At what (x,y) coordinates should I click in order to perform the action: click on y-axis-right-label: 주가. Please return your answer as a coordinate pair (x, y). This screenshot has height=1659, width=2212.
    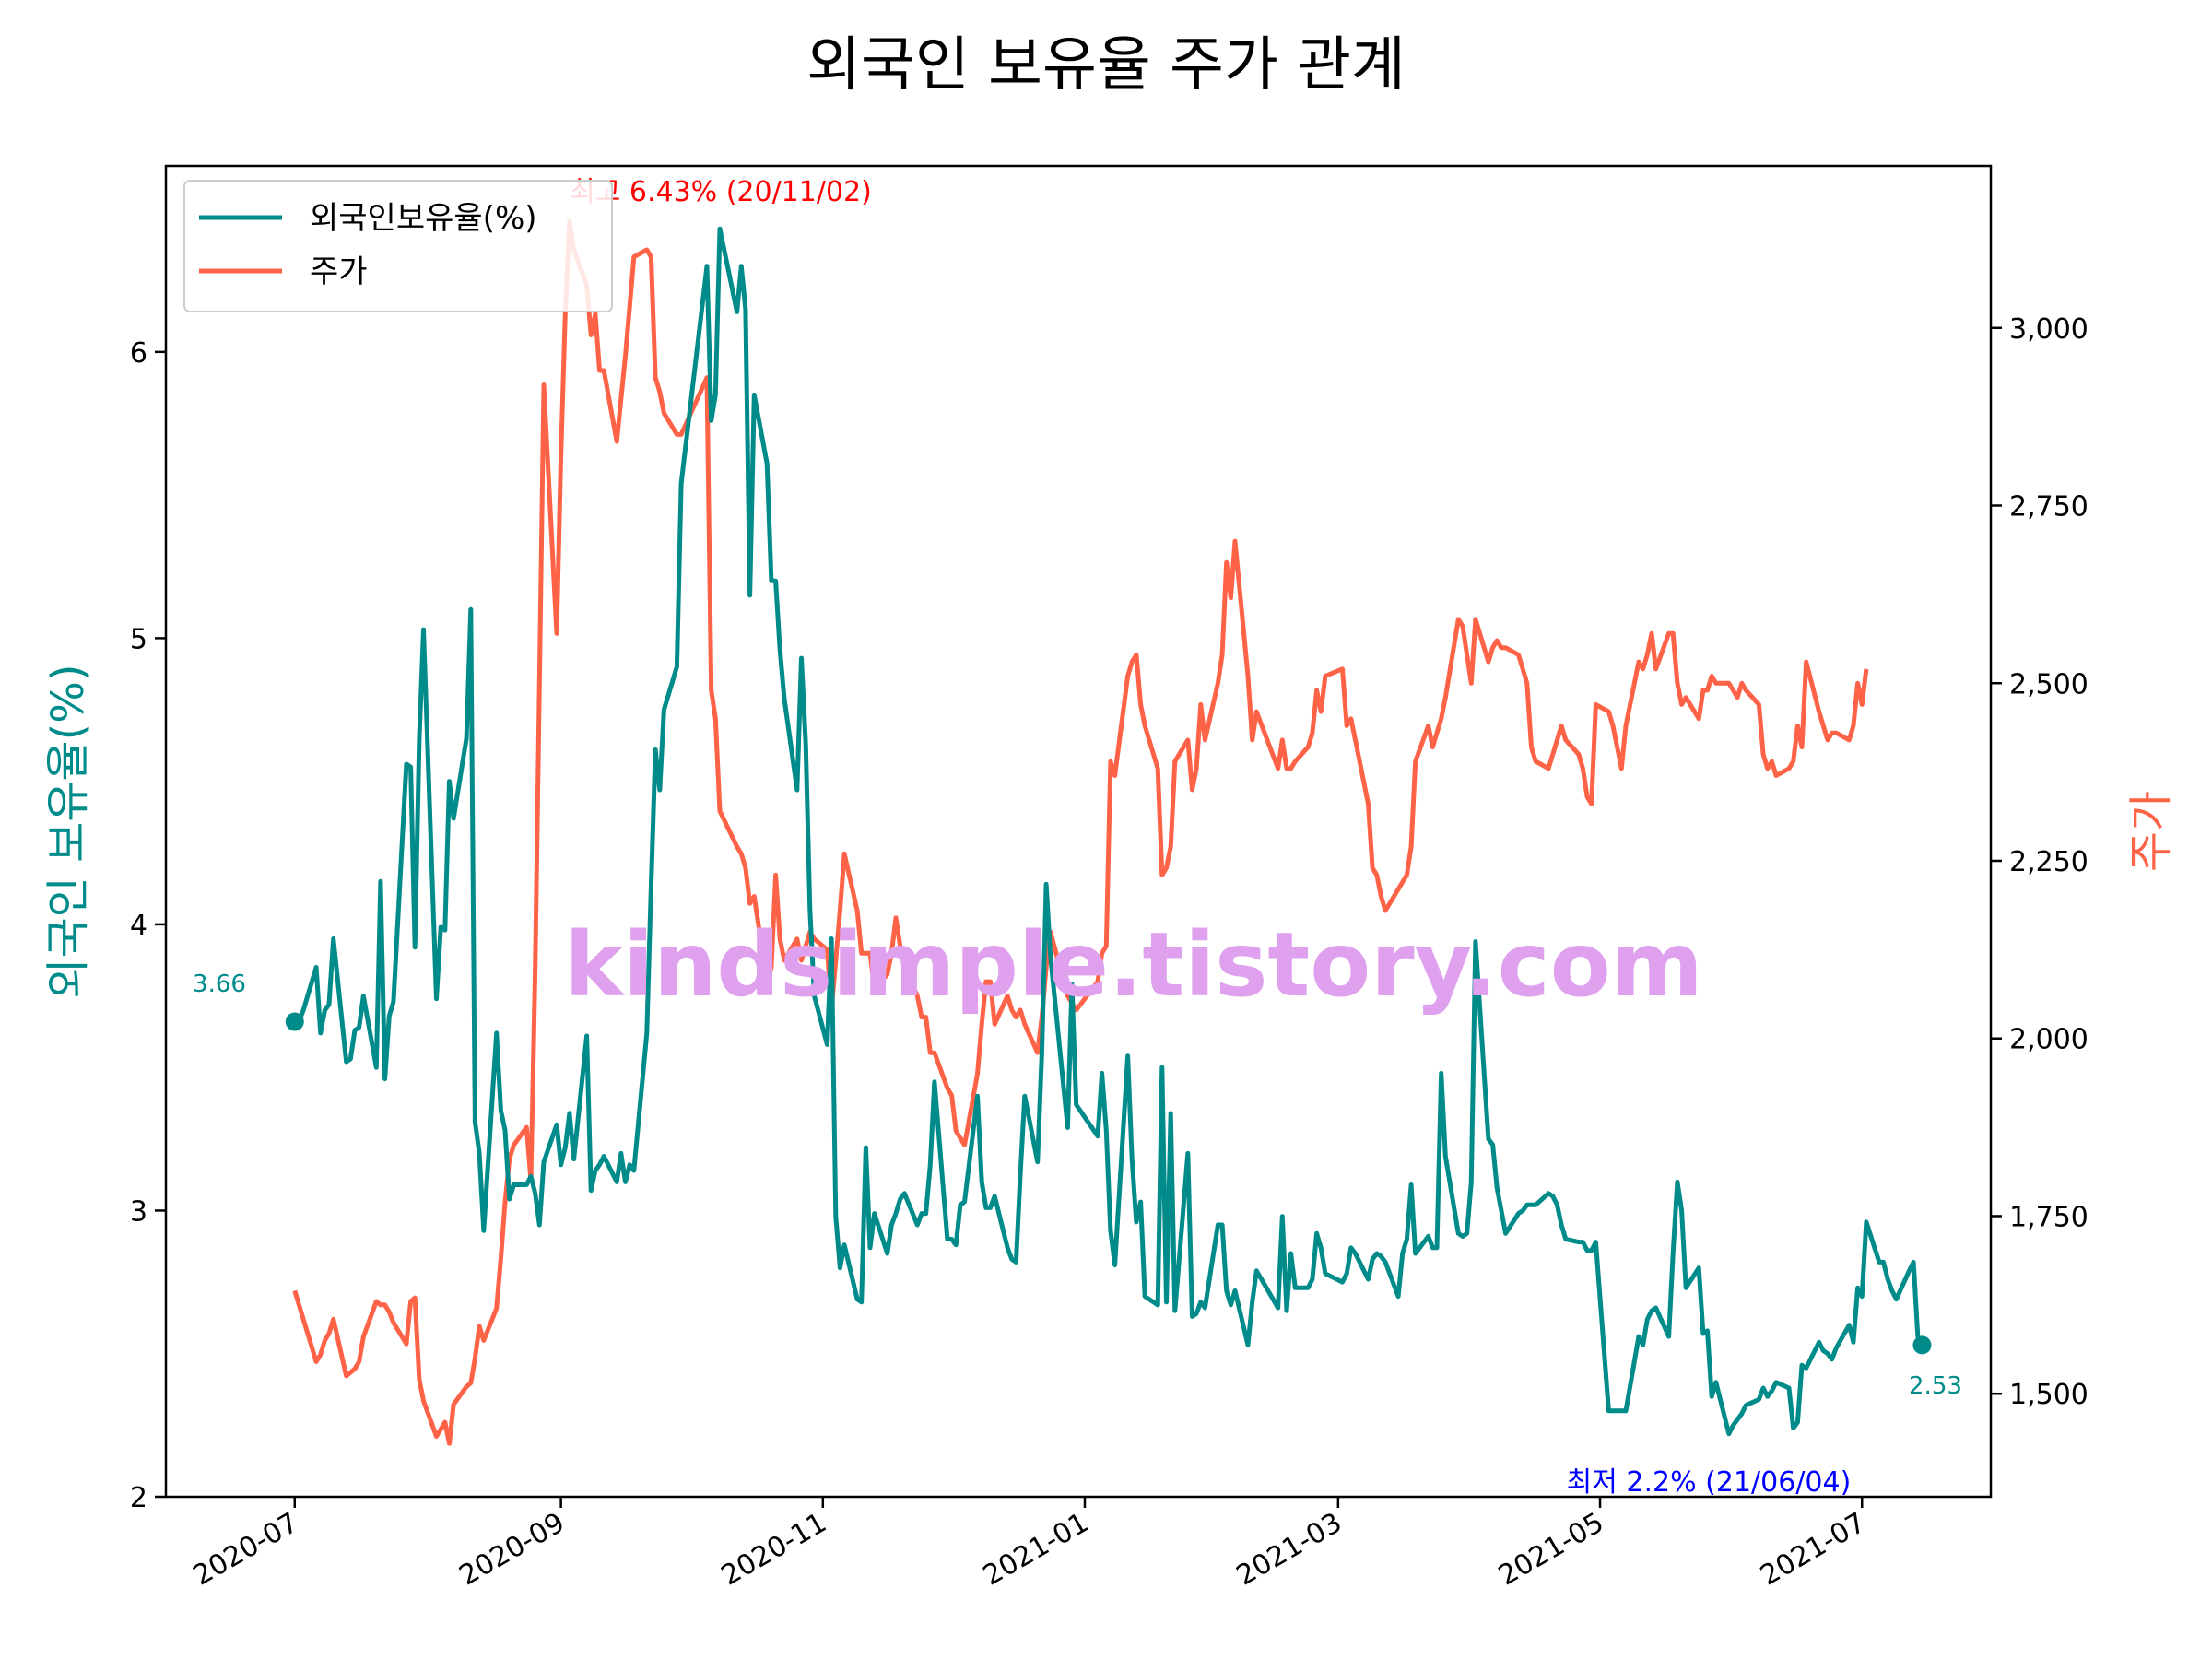
    Looking at the image, I should click on (2151, 831).